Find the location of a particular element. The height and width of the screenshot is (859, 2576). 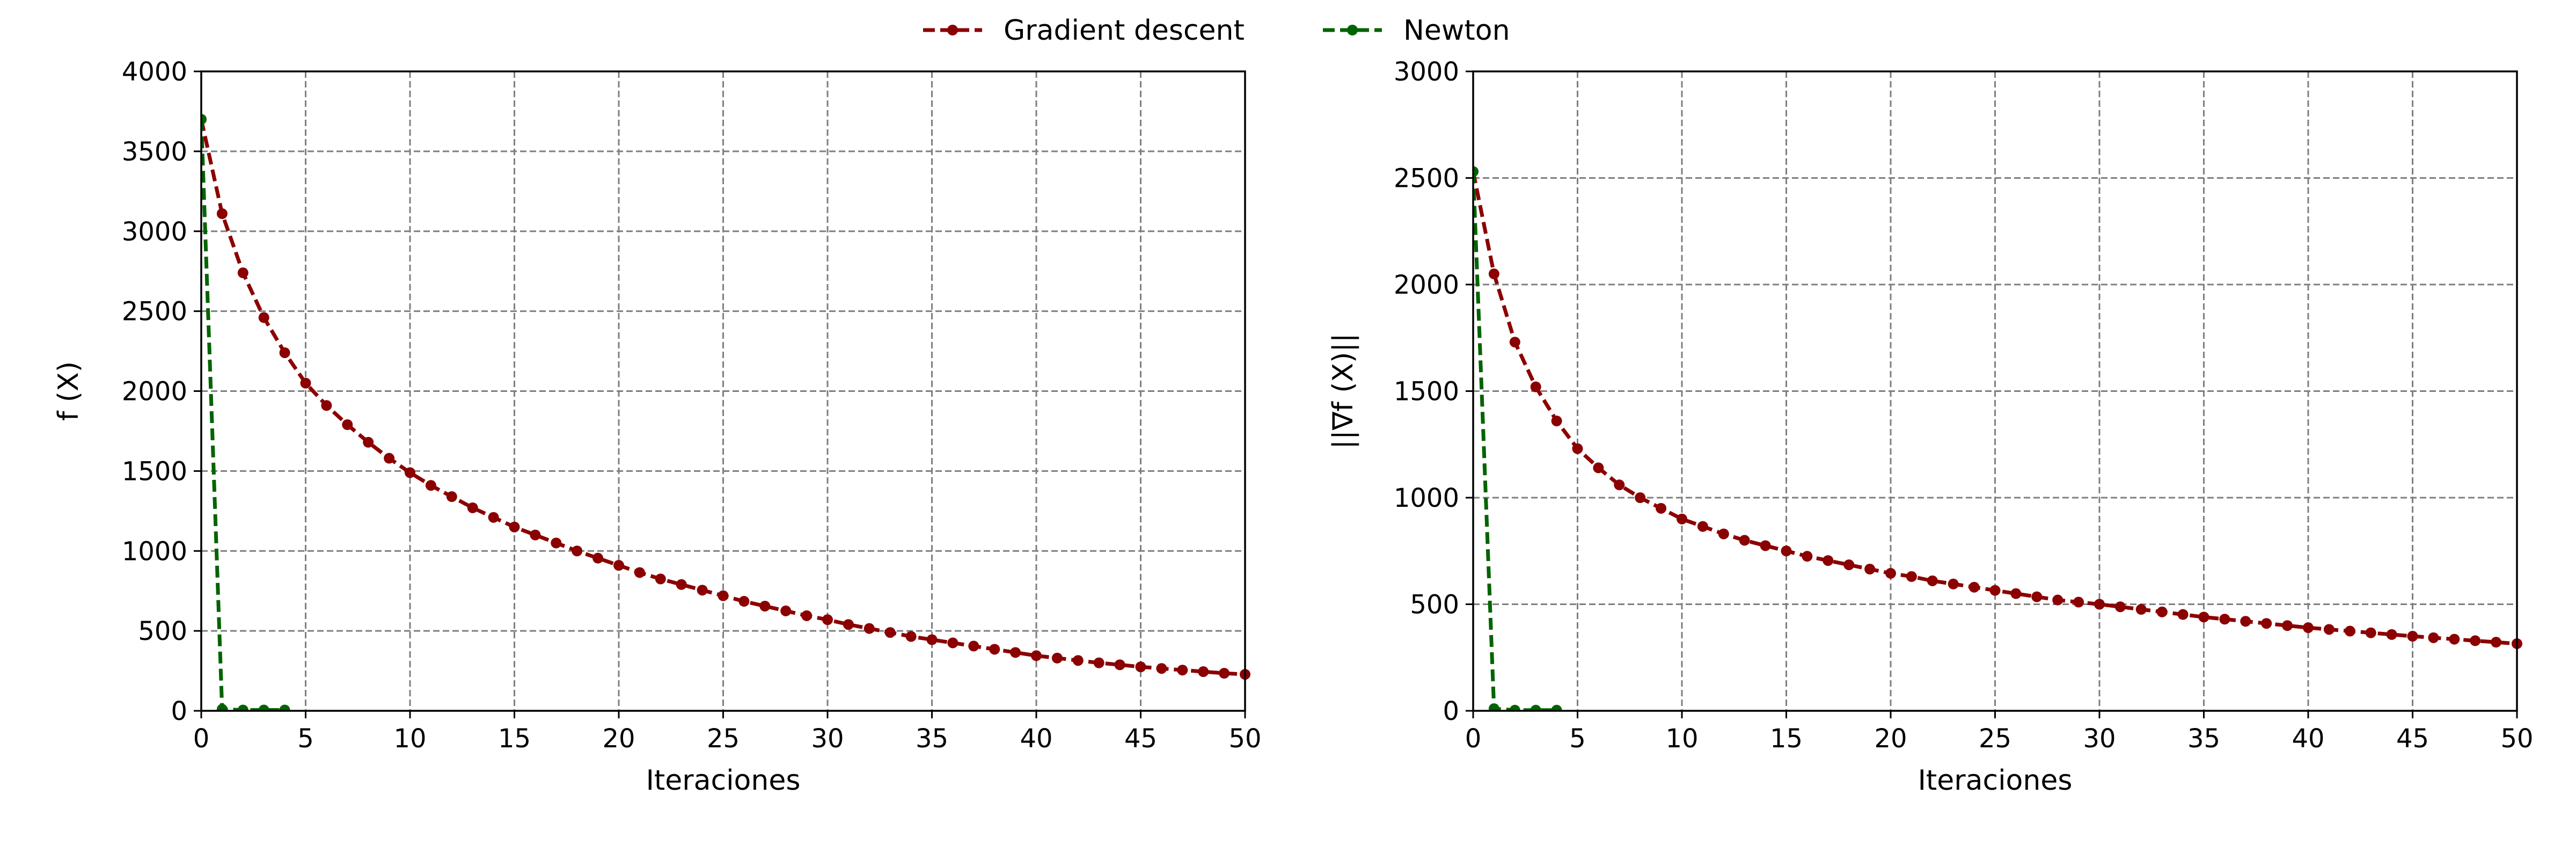

y-tick-label: 3500 is located at coordinates (154, 152).